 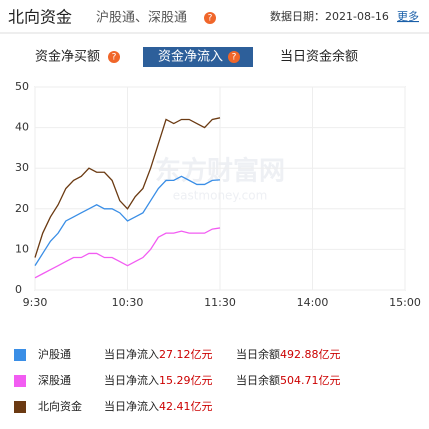 I want to click on inflow-value: 15.29亿元, so click(x=186, y=380).